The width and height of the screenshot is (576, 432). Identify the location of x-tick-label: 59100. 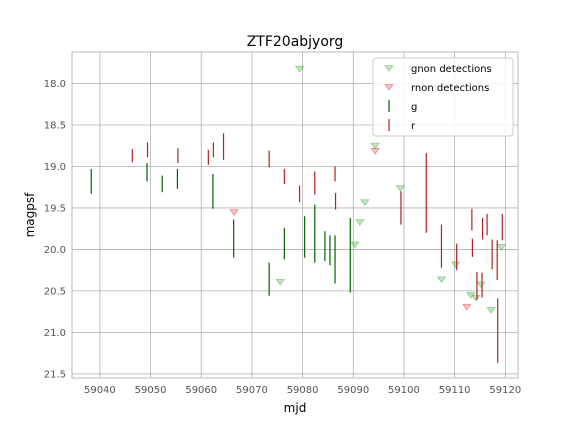
(404, 390).